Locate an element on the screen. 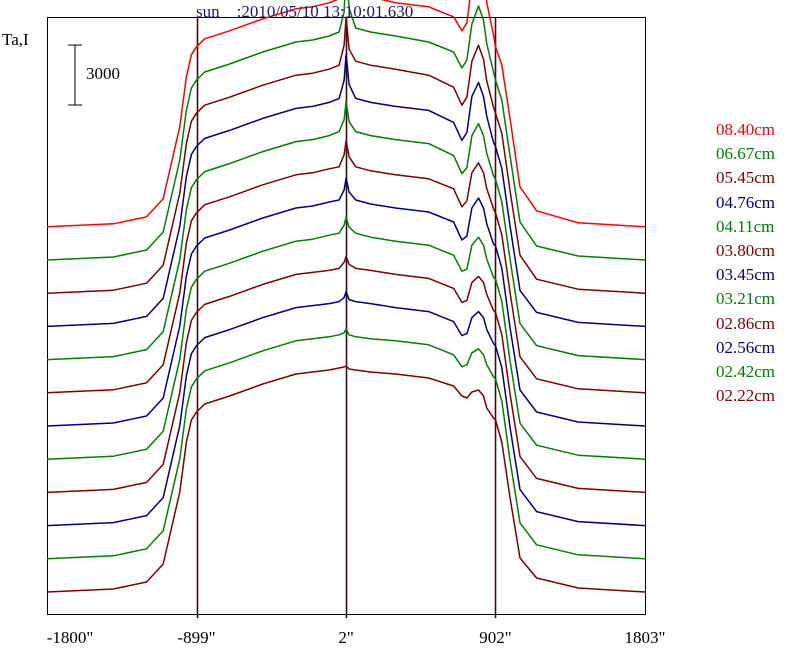  legend-item: 02.86cm is located at coordinates (746, 323).